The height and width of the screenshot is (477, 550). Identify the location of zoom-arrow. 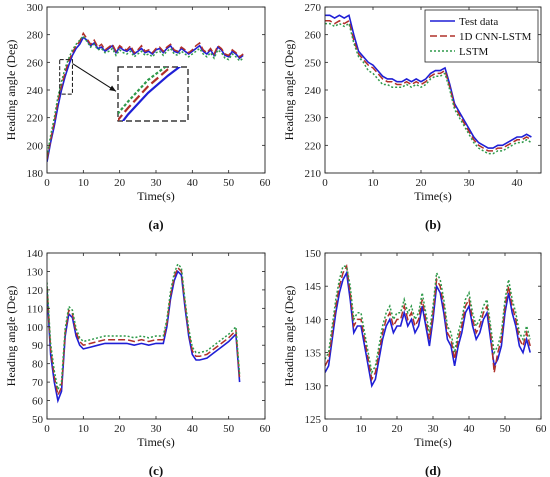
(94, 77).